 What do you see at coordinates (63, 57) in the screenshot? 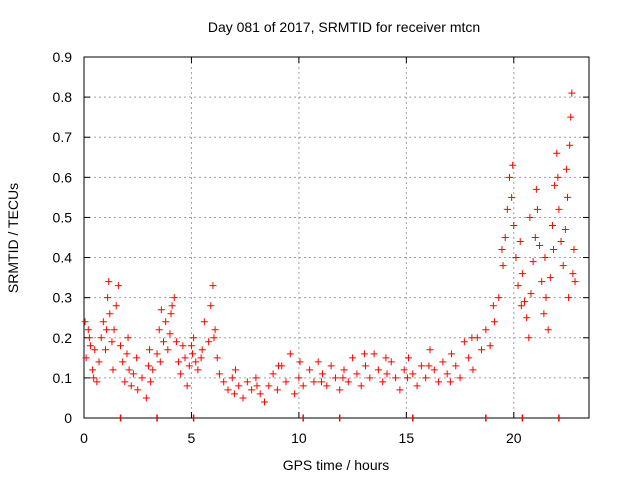
I see `y-tick-label: 0.9` at bounding box center [63, 57].